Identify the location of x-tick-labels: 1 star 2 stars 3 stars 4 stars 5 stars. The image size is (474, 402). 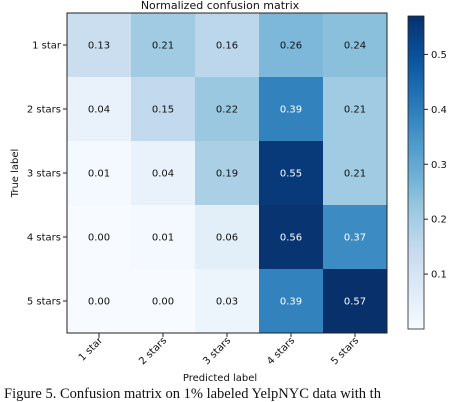
(219, 350).